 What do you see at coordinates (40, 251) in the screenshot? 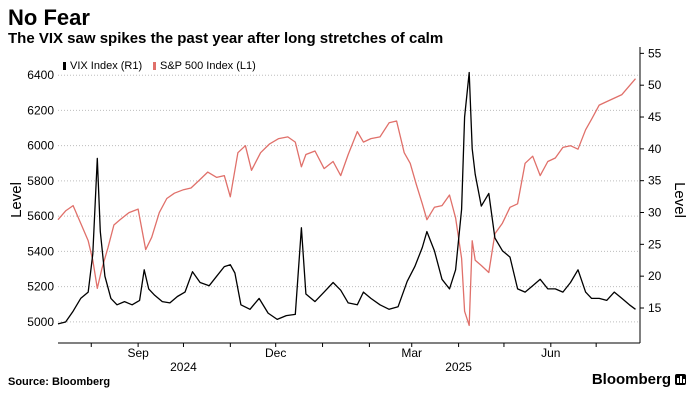
I see `left-tick-label: 5400` at bounding box center [40, 251].